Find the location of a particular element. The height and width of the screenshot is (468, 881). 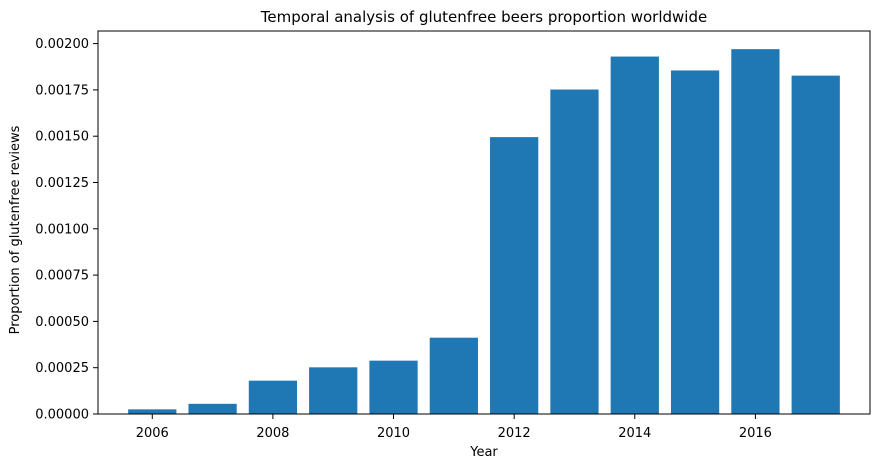

bar-2015 is located at coordinates (695, 242).